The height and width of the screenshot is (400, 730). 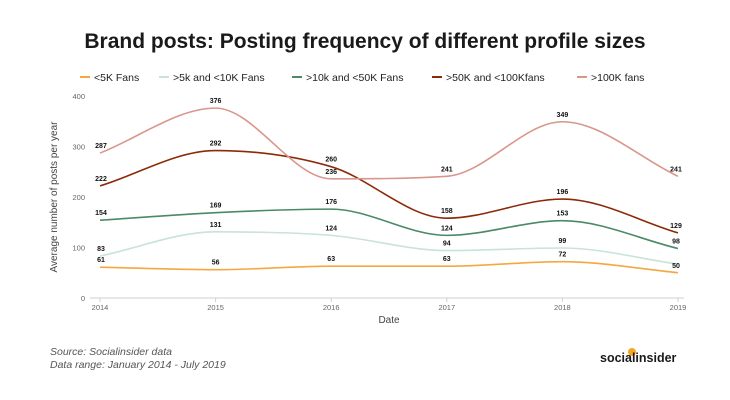 What do you see at coordinates (446, 307) in the screenshot?
I see `x-tick-label-3: 2017` at bounding box center [446, 307].